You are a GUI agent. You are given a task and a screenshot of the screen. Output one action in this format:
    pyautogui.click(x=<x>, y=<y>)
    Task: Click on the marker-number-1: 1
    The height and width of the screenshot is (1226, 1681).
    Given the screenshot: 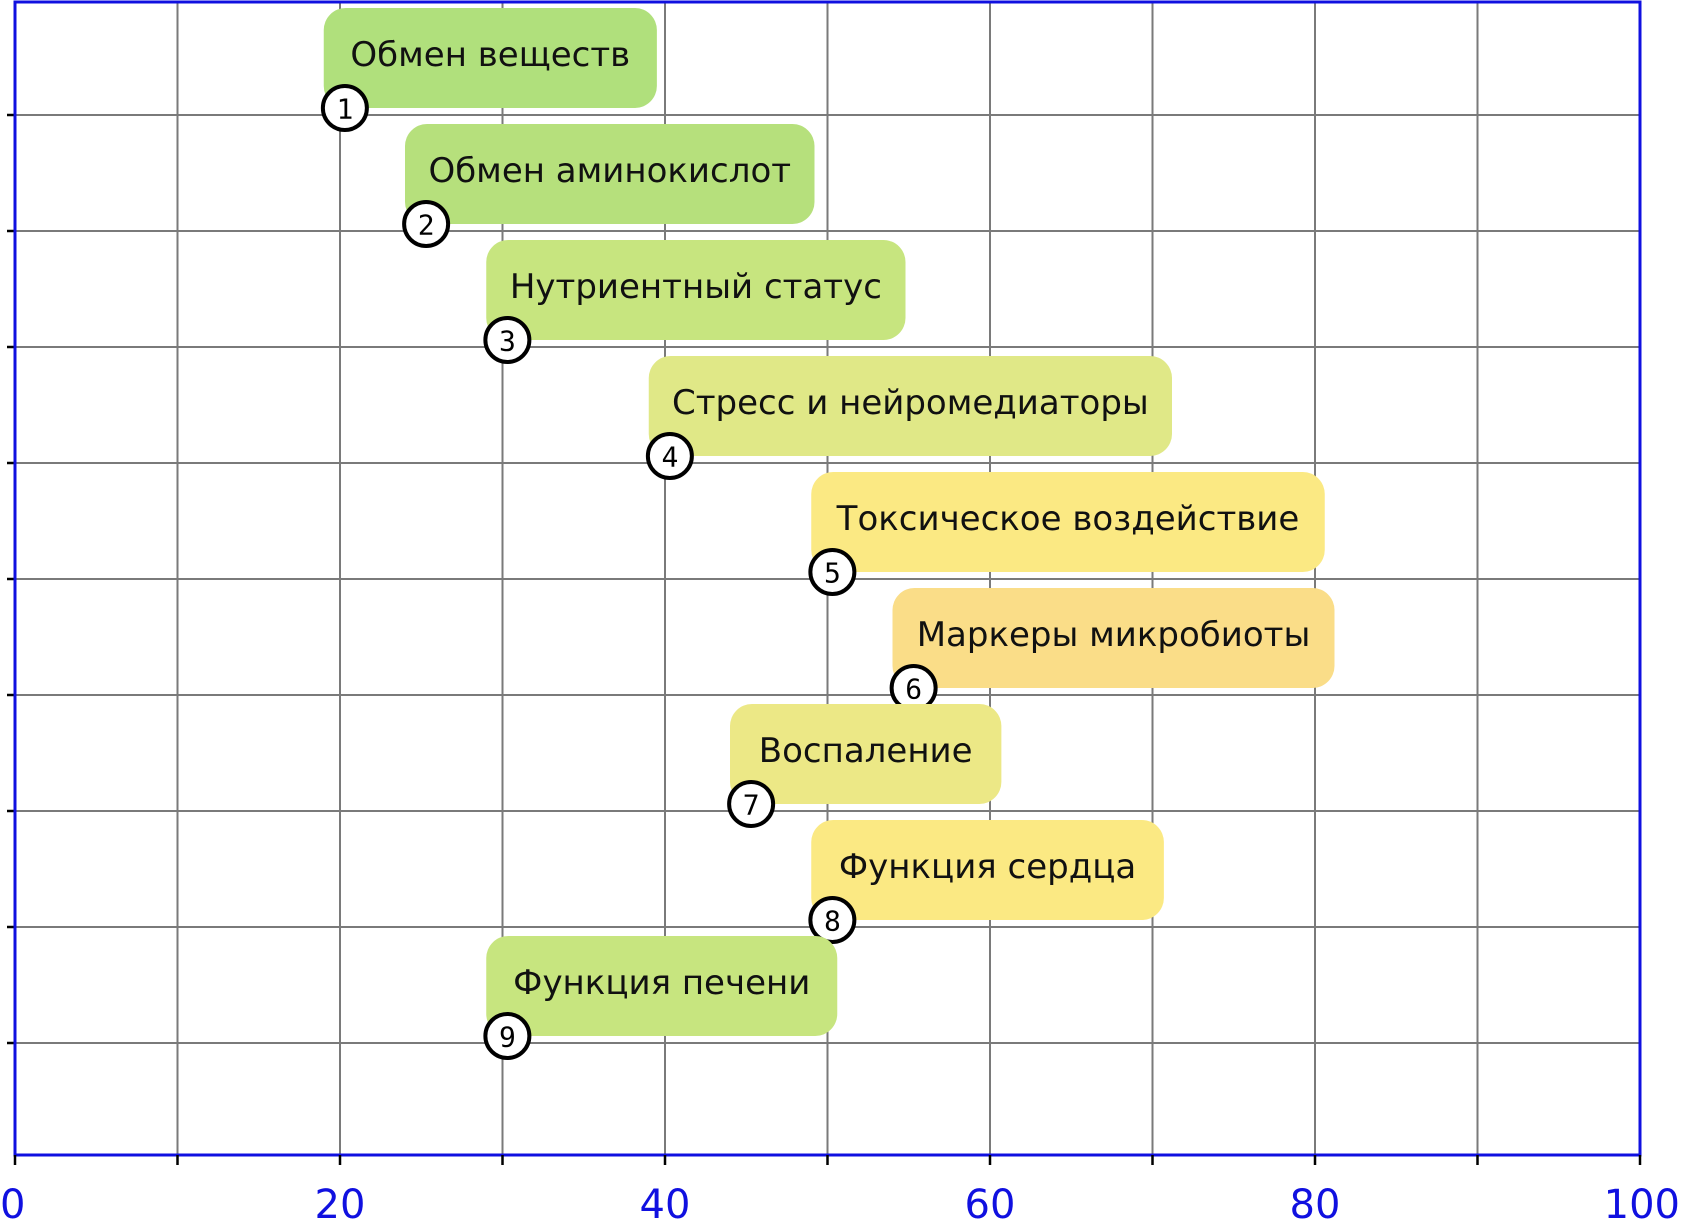 What is the action you would take?
    pyautogui.click(x=344, y=109)
    